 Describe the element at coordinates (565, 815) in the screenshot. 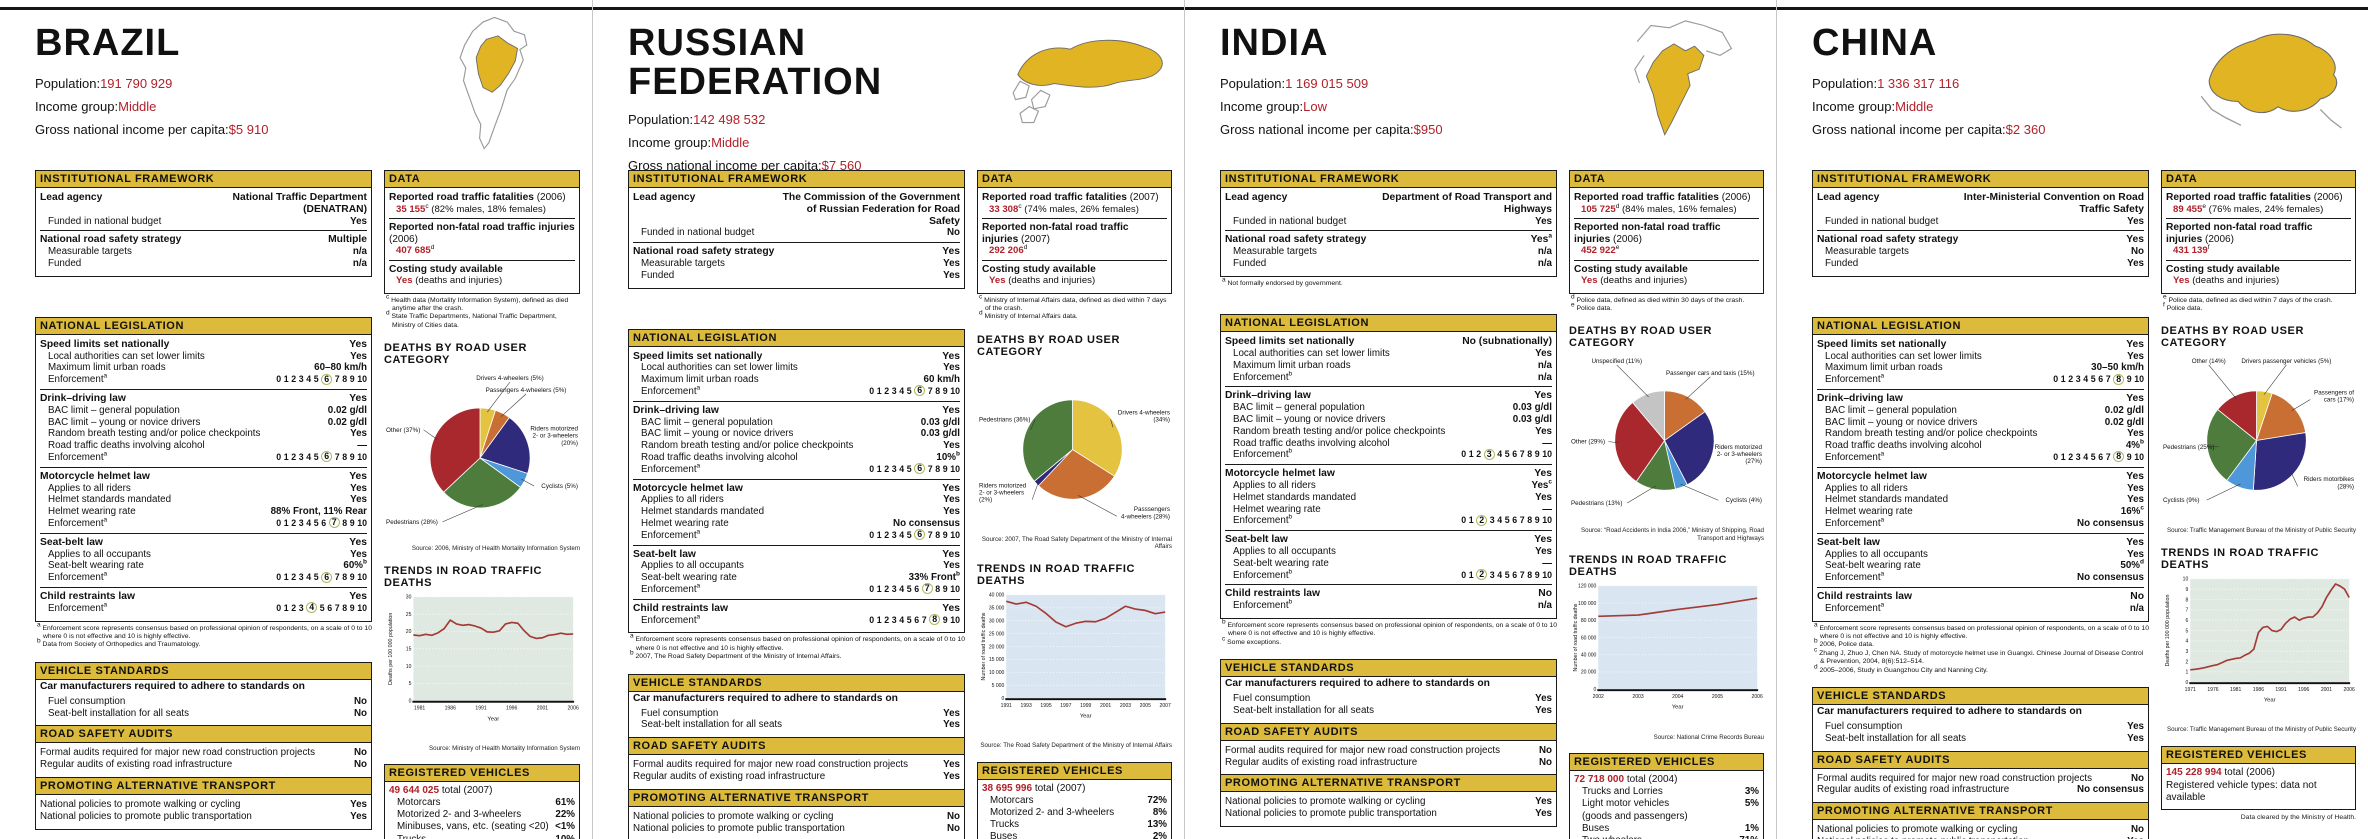

I see `vehicle-type-value: 22%` at that location.